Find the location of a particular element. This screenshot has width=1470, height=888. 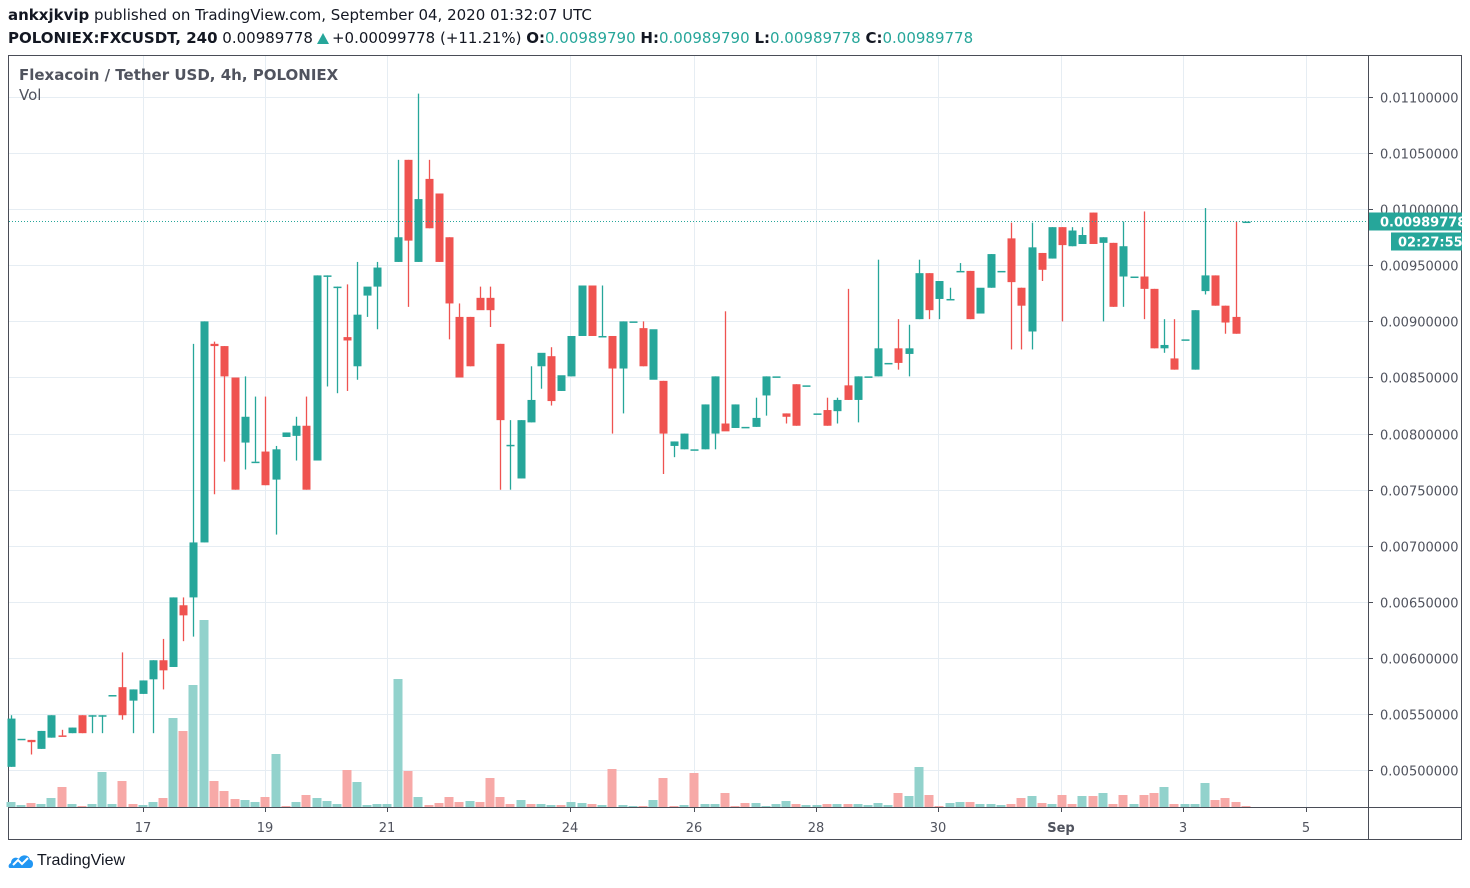

author-name: ankxjkvip is located at coordinates (49, 15).